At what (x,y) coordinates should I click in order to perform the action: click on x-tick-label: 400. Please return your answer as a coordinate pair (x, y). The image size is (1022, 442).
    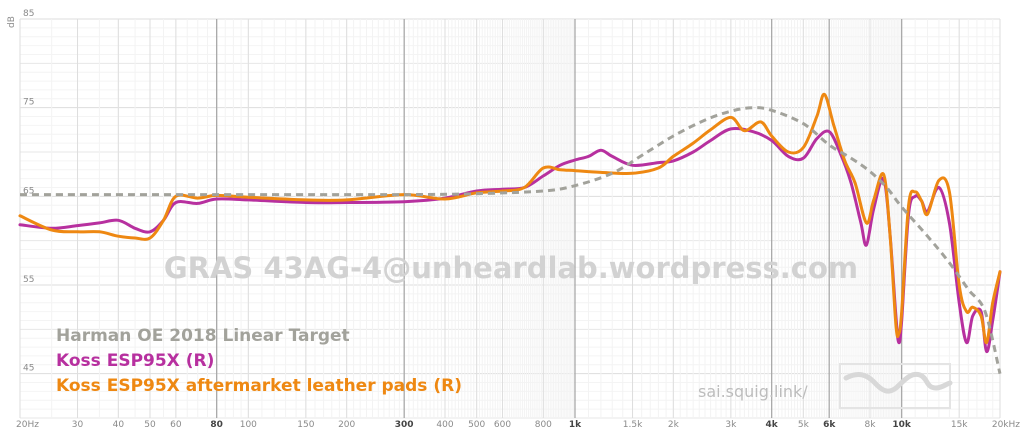
    Looking at the image, I should click on (444, 425).